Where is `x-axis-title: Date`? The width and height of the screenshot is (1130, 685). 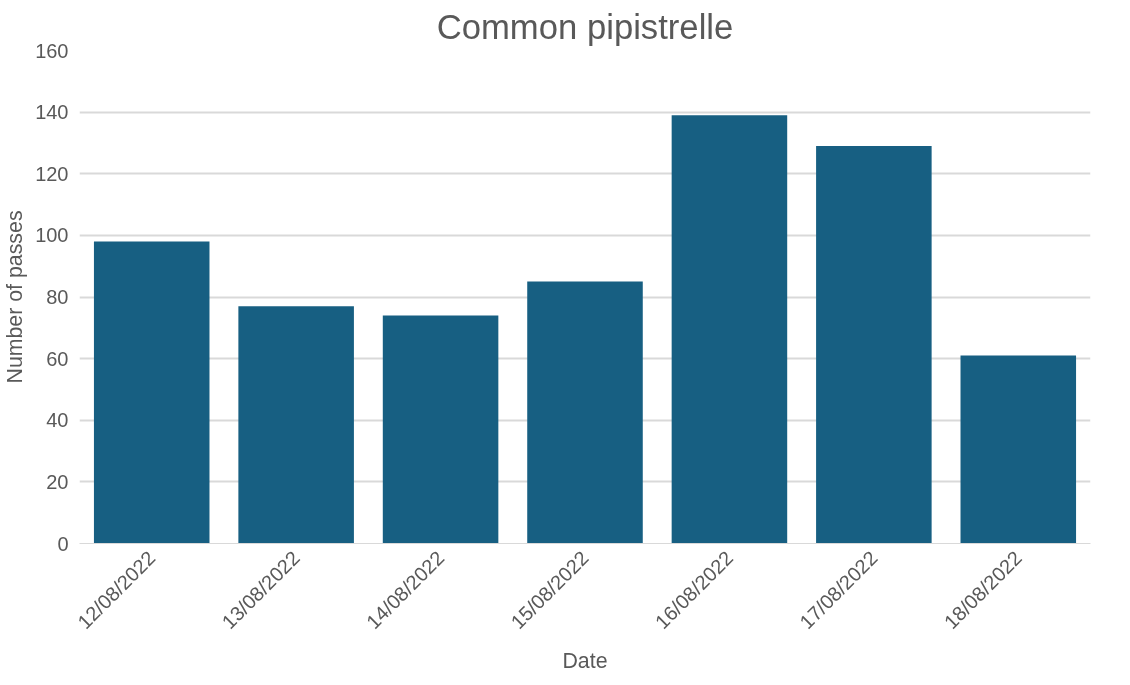 x-axis-title: Date is located at coordinates (585, 660).